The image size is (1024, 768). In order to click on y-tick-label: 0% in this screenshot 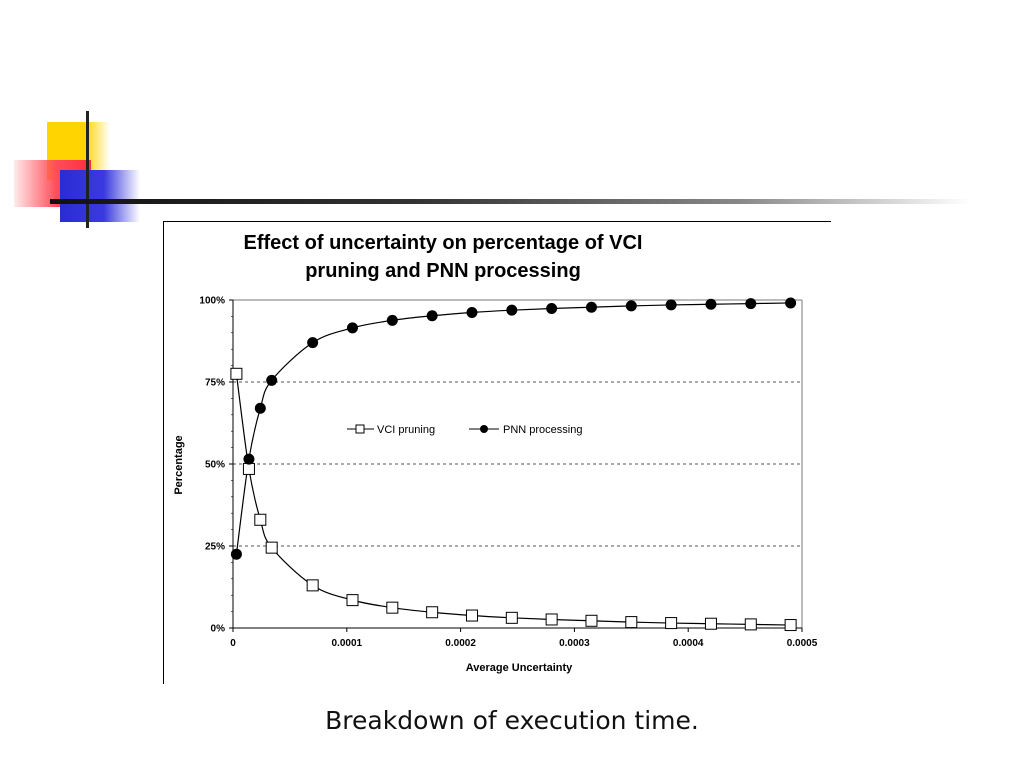, I will do `click(218, 629)`.